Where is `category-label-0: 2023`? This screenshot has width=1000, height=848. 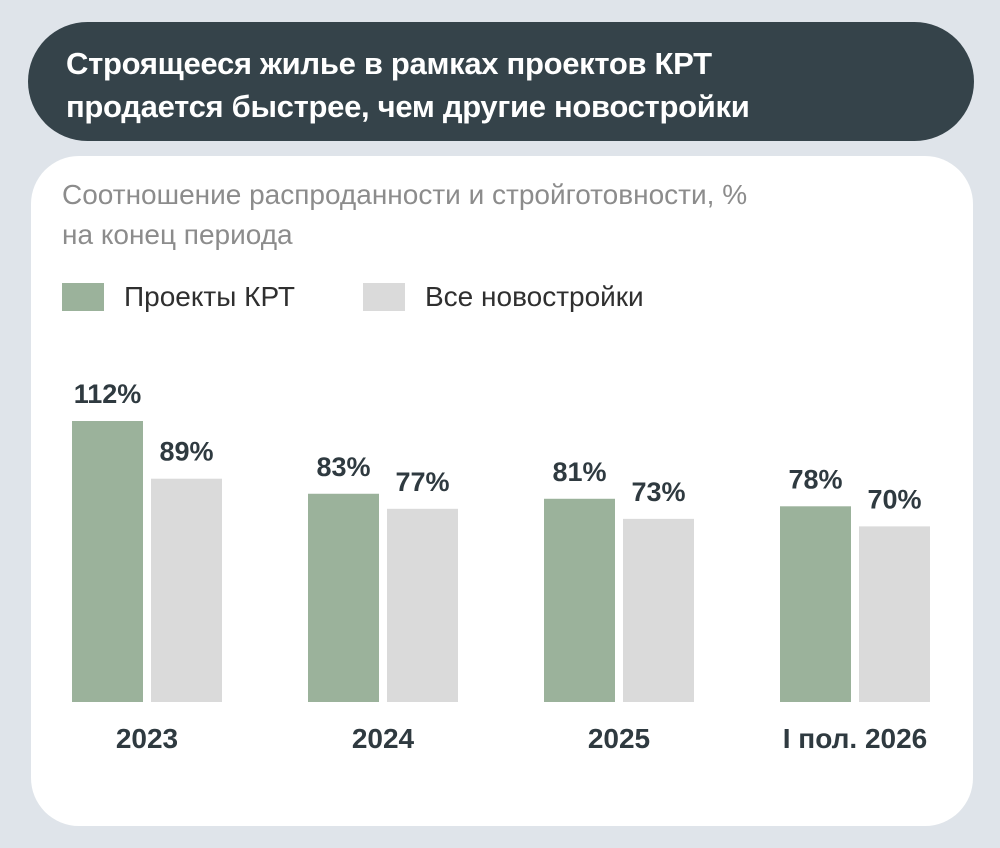
category-label-0: 2023 is located at coordinates (147, 738).